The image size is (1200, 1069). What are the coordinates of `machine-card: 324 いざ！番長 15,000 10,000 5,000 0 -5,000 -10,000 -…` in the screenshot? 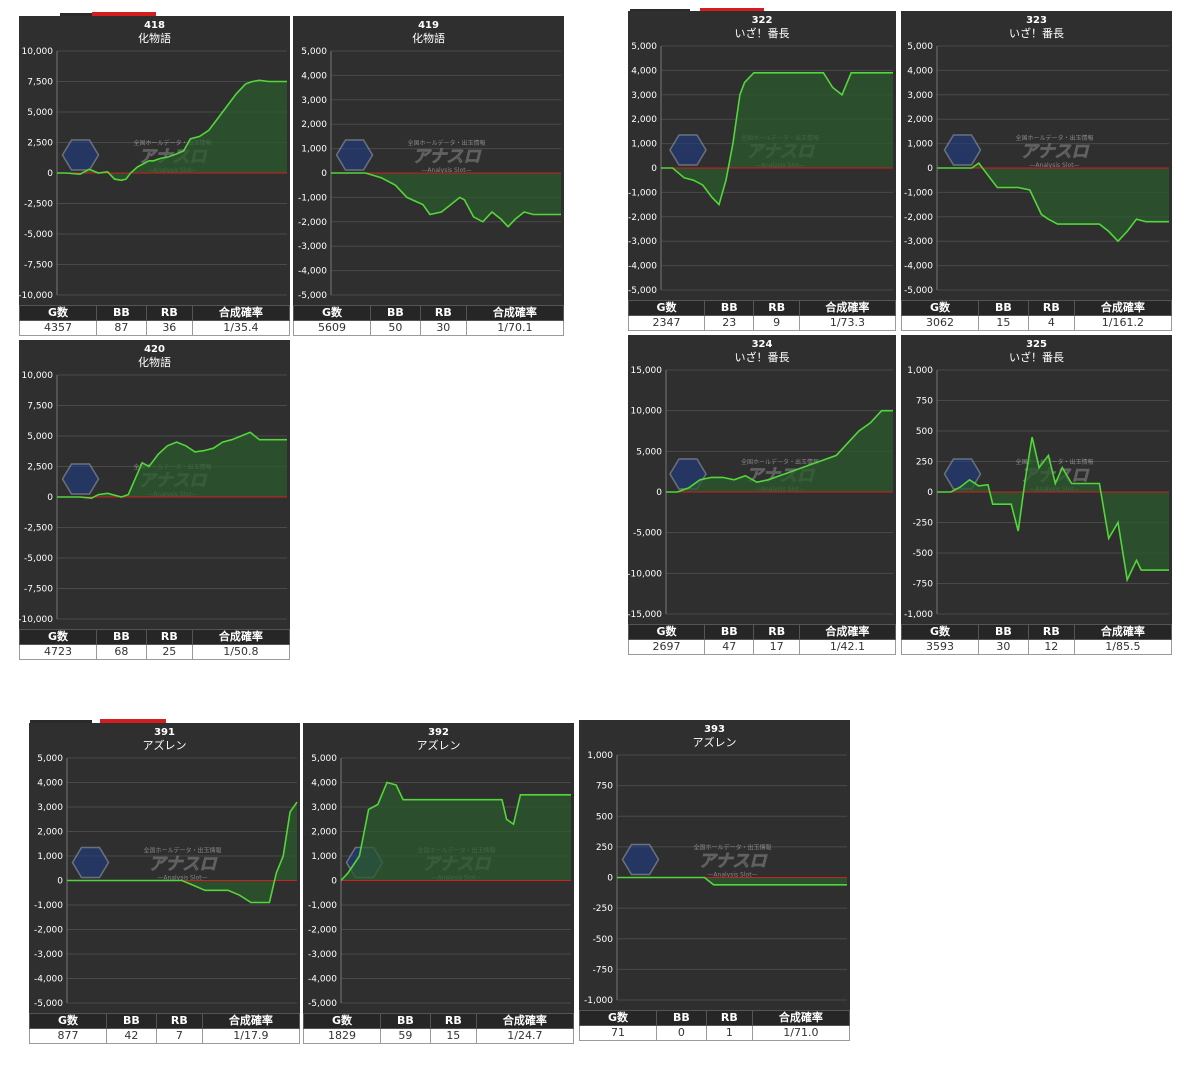 It's located at (762, 495).